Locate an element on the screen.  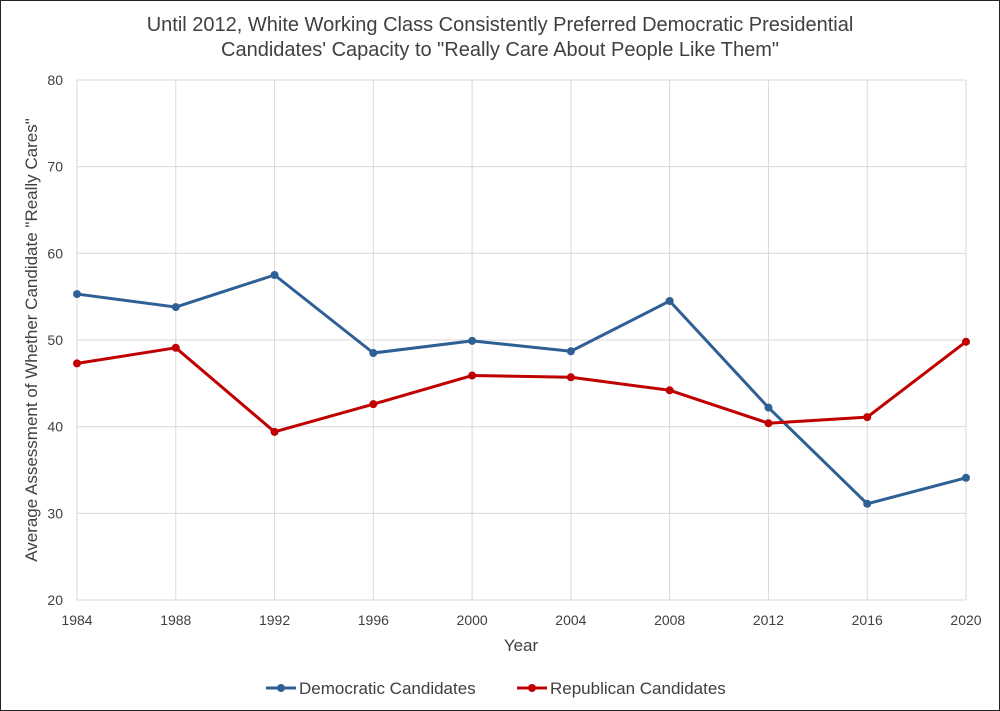
y-tick-label: 40 is located at coordinates (55, 427).